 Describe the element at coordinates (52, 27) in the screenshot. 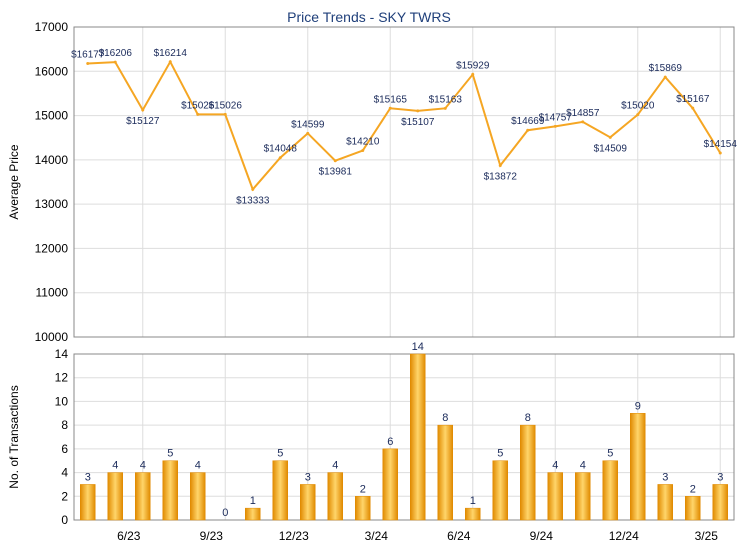

I see `price-y-tick-label: 17000` at that location.